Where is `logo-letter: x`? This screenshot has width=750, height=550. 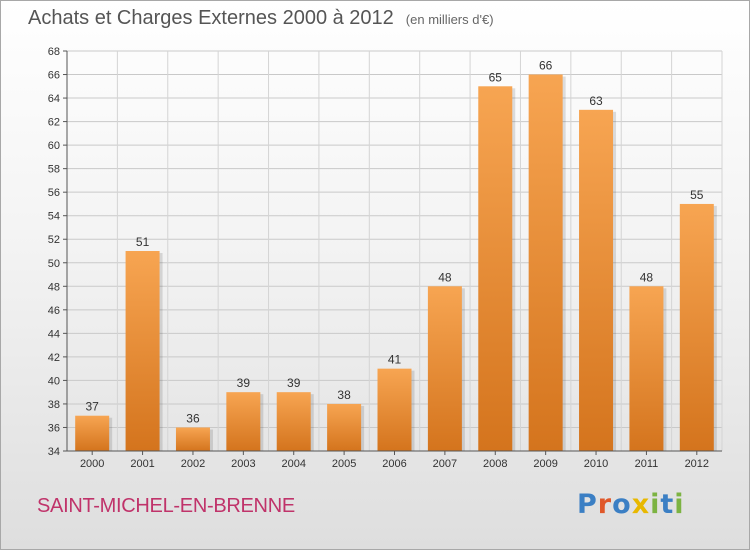
logo-letter: x is located at coordinates (641, 504).